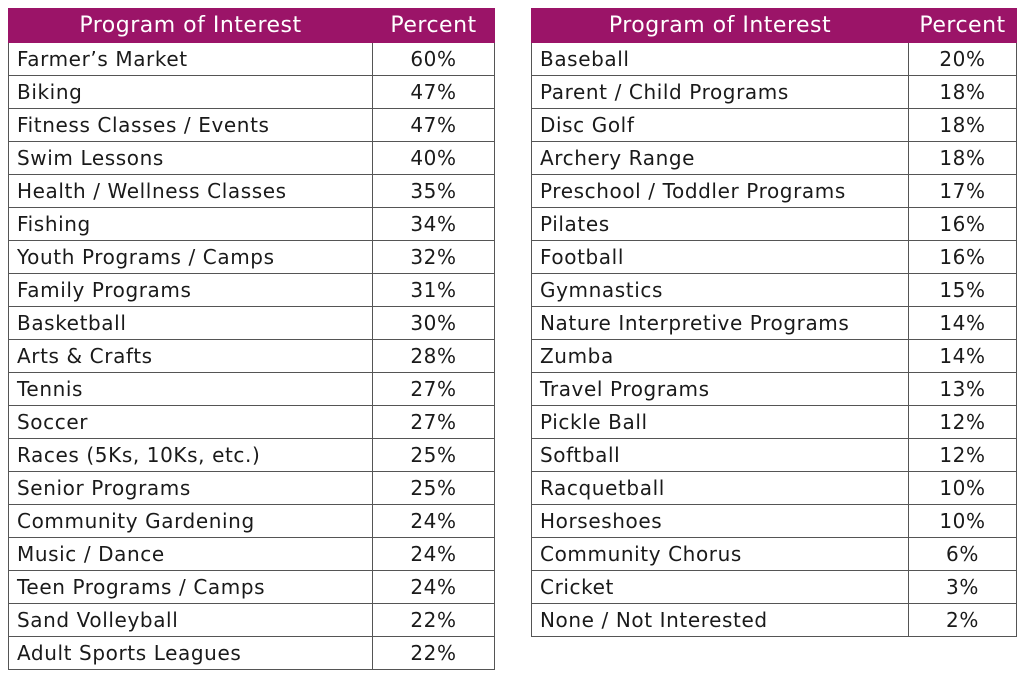 This screenshot has width=1024, height=677. Describe the element at coordinates (774, 158) in the screenshot. I see `table-row: Archery Range 18%` at that location.